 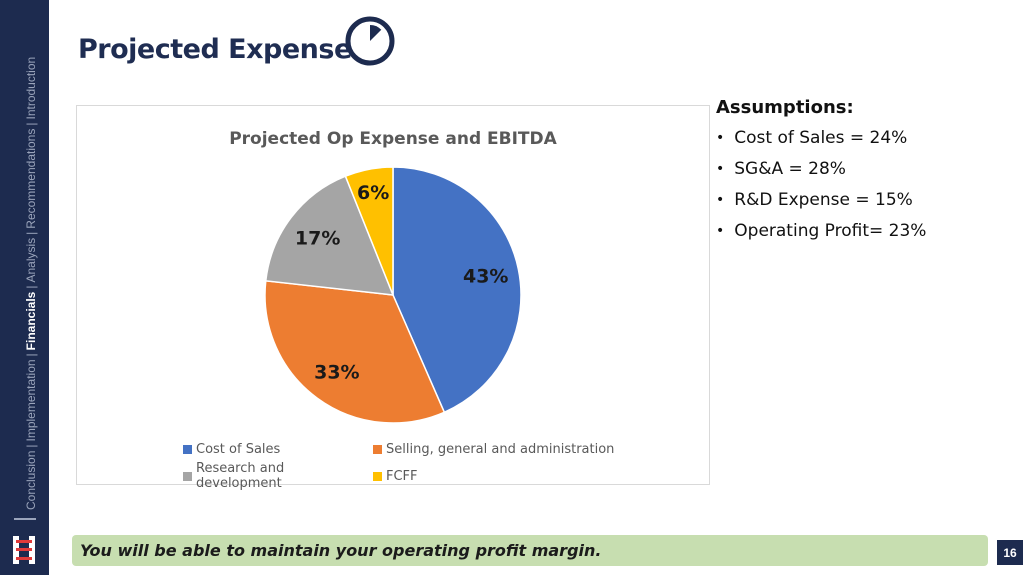 What do you see at coordinates (823, 200) in the screenshot?
I see `assumption-text: R&D Expense = 15%` at bounding box center [823, 200].